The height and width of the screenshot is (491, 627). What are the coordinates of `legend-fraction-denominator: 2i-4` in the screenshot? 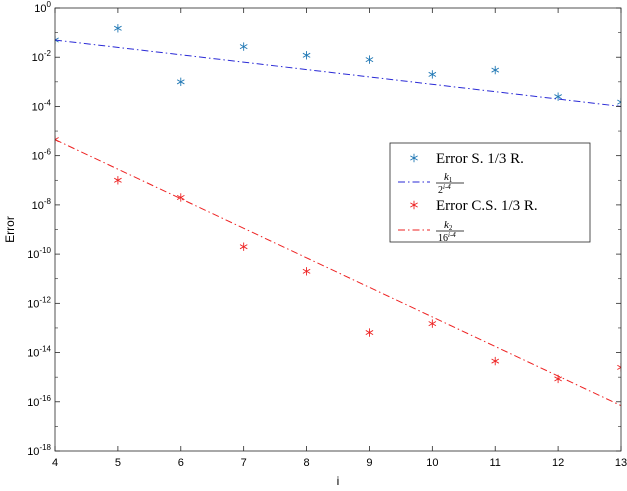 It's located at (444, 189).